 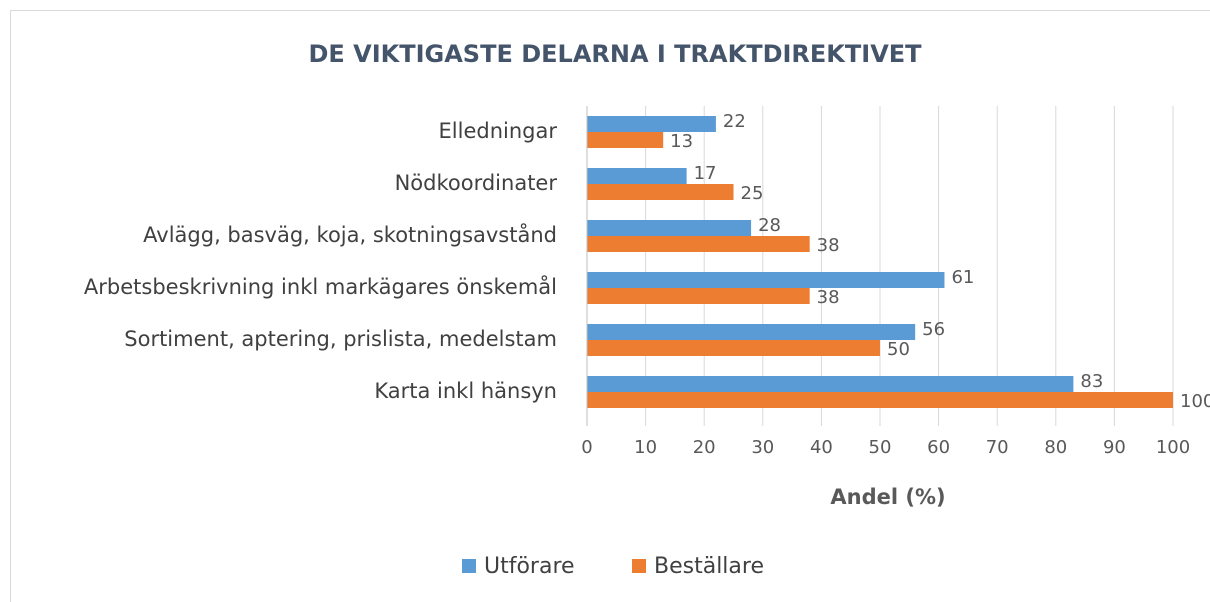 I want to click on data-label: 22, so click(x=734, y=121).